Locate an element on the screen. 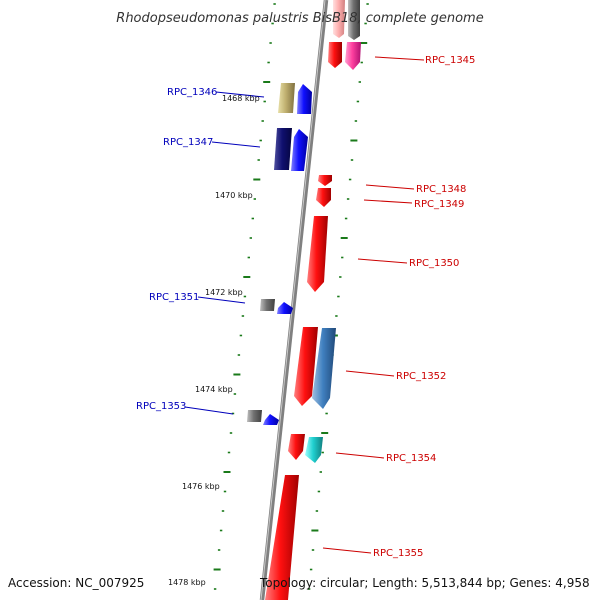  gene-label-rpc1353: RPC_1353 is located at coordinates (161, 406).